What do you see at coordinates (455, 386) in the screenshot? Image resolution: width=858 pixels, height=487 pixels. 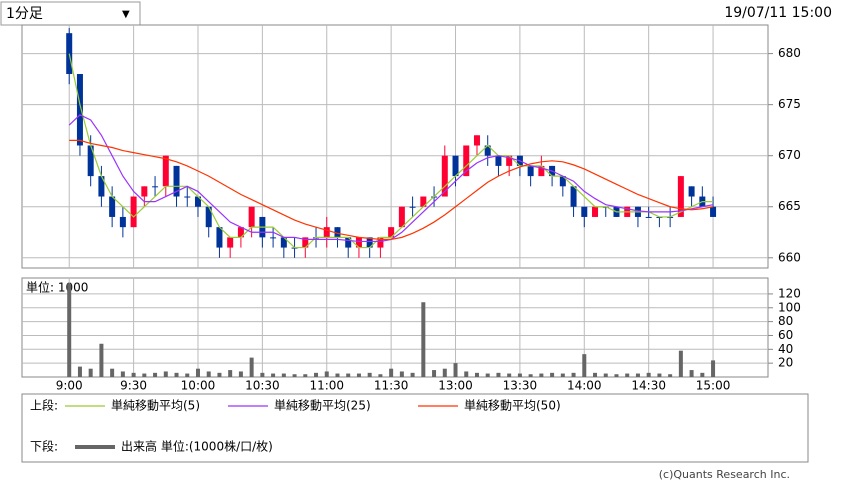 I see `x-tick-label: 13:00` at bounding box center [455, 386].